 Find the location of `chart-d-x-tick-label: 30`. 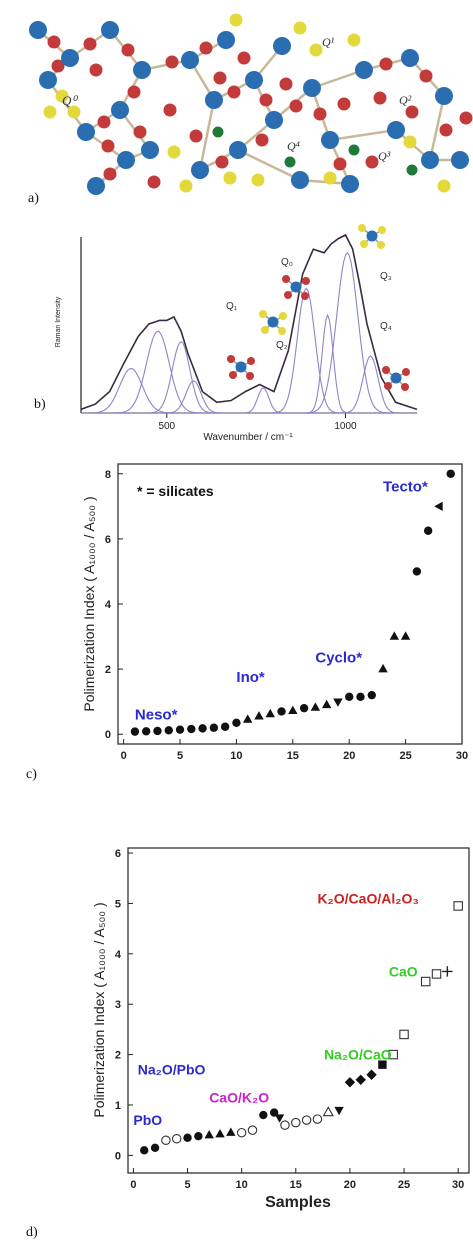

chart-d-x-tick-label: 30 is located at coordinates (458, 1185).